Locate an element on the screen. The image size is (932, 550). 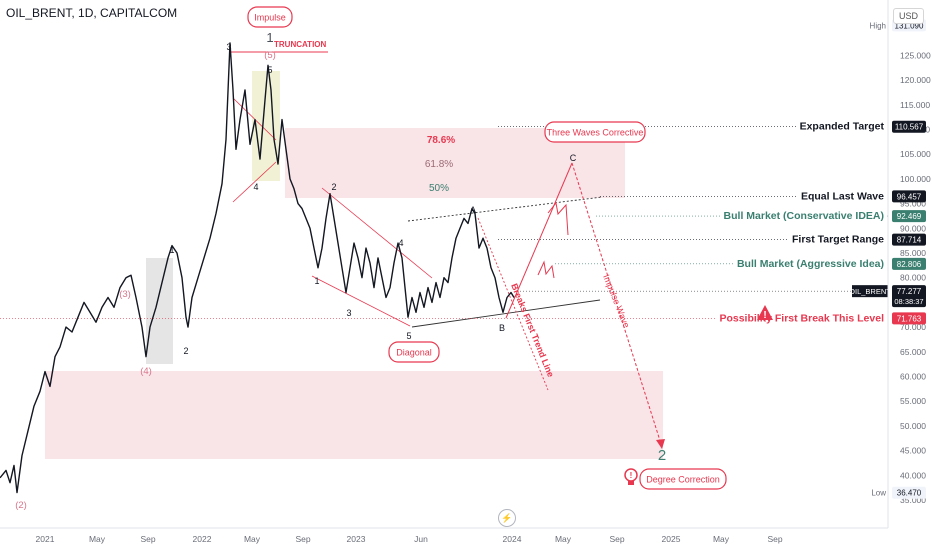
wedge-upper-line is located at coordinates (254, 119).